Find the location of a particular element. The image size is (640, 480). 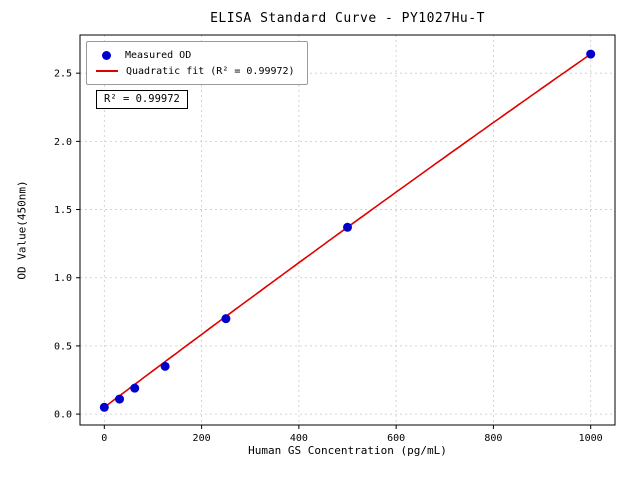

legend-label-measured-od: Measured OD is located at coordinates (158, 55).